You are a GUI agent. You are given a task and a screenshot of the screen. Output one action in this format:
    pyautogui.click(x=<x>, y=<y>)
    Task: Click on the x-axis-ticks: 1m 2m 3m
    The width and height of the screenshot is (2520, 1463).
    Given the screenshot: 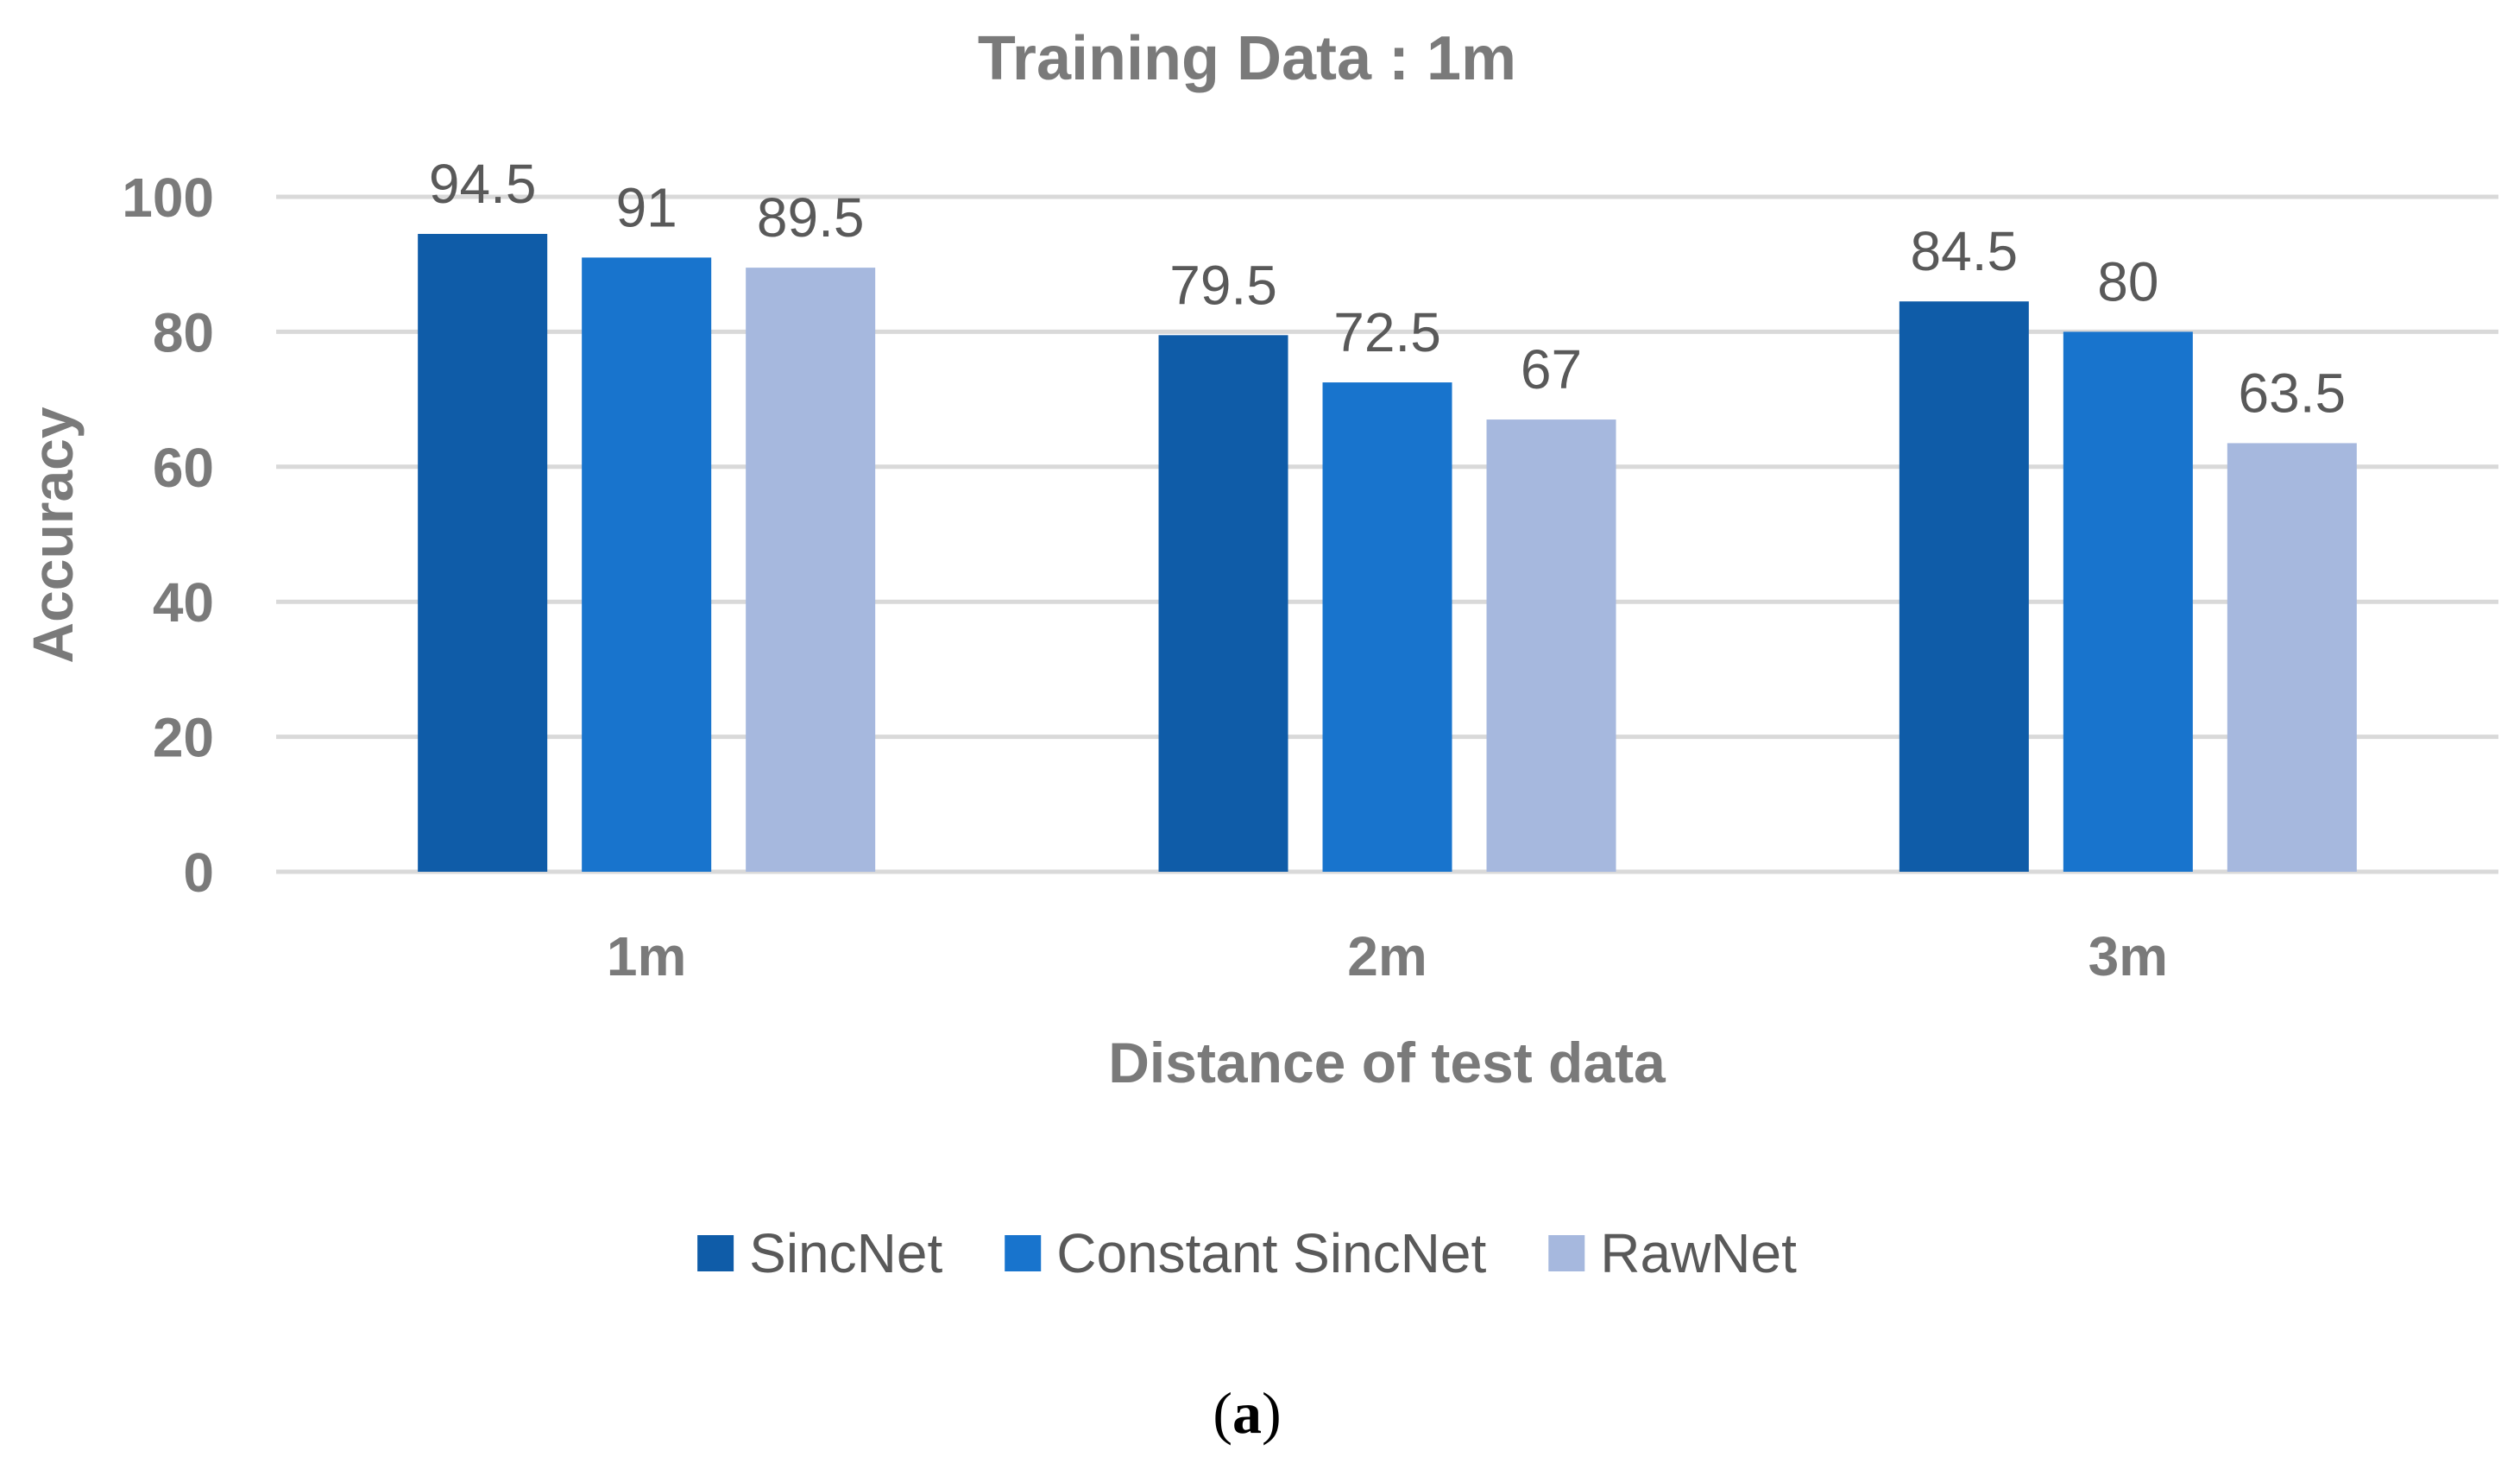 What is the action you would take?
    pyautogui.click(x=1388, y=956)
    